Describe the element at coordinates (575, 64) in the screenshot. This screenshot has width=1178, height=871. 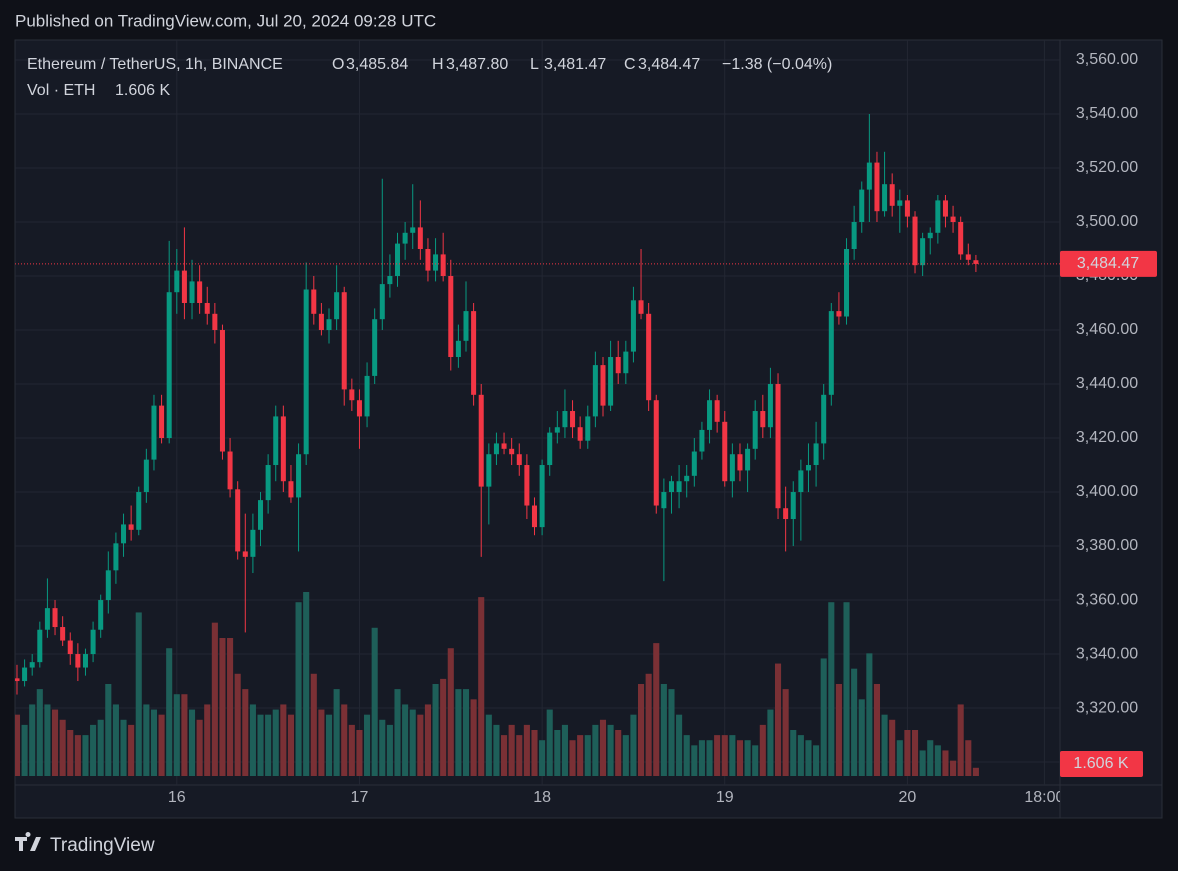
I see `legend-value: 3,481.47` at that location.